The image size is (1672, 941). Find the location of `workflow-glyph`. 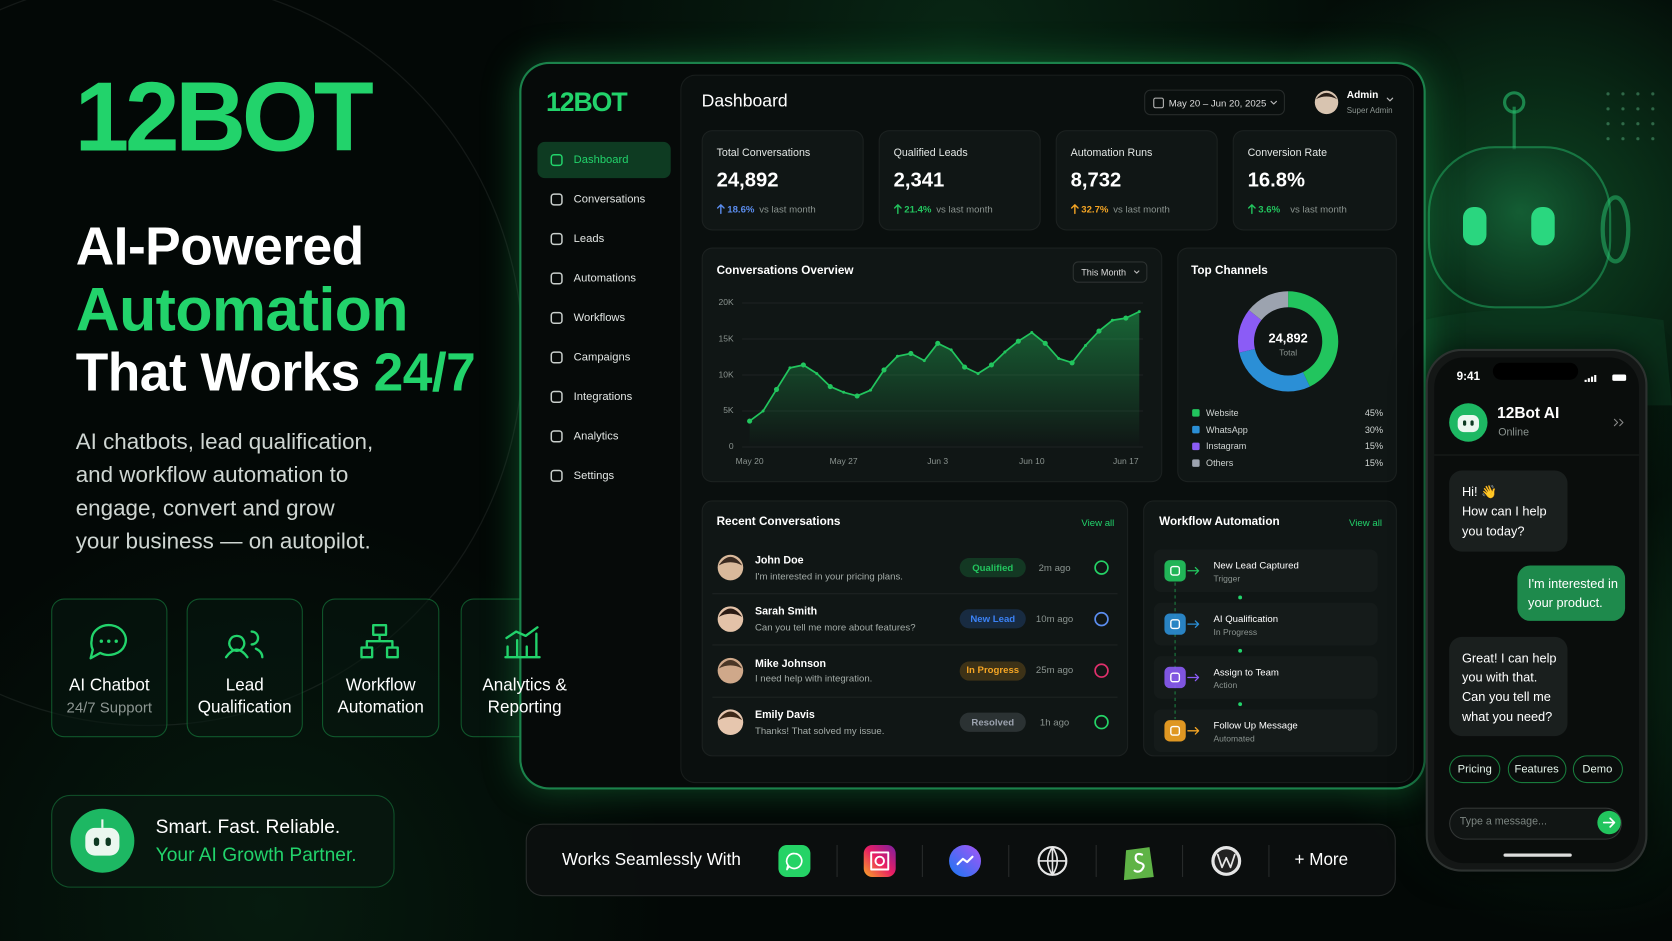

workflow-glyph is located at coordinates (1175, 624).